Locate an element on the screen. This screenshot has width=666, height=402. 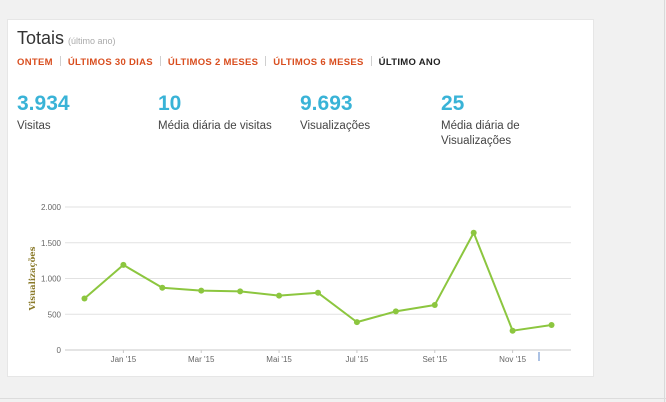
x-tick-label: Mar '15 is located at coordinates (201, 359).